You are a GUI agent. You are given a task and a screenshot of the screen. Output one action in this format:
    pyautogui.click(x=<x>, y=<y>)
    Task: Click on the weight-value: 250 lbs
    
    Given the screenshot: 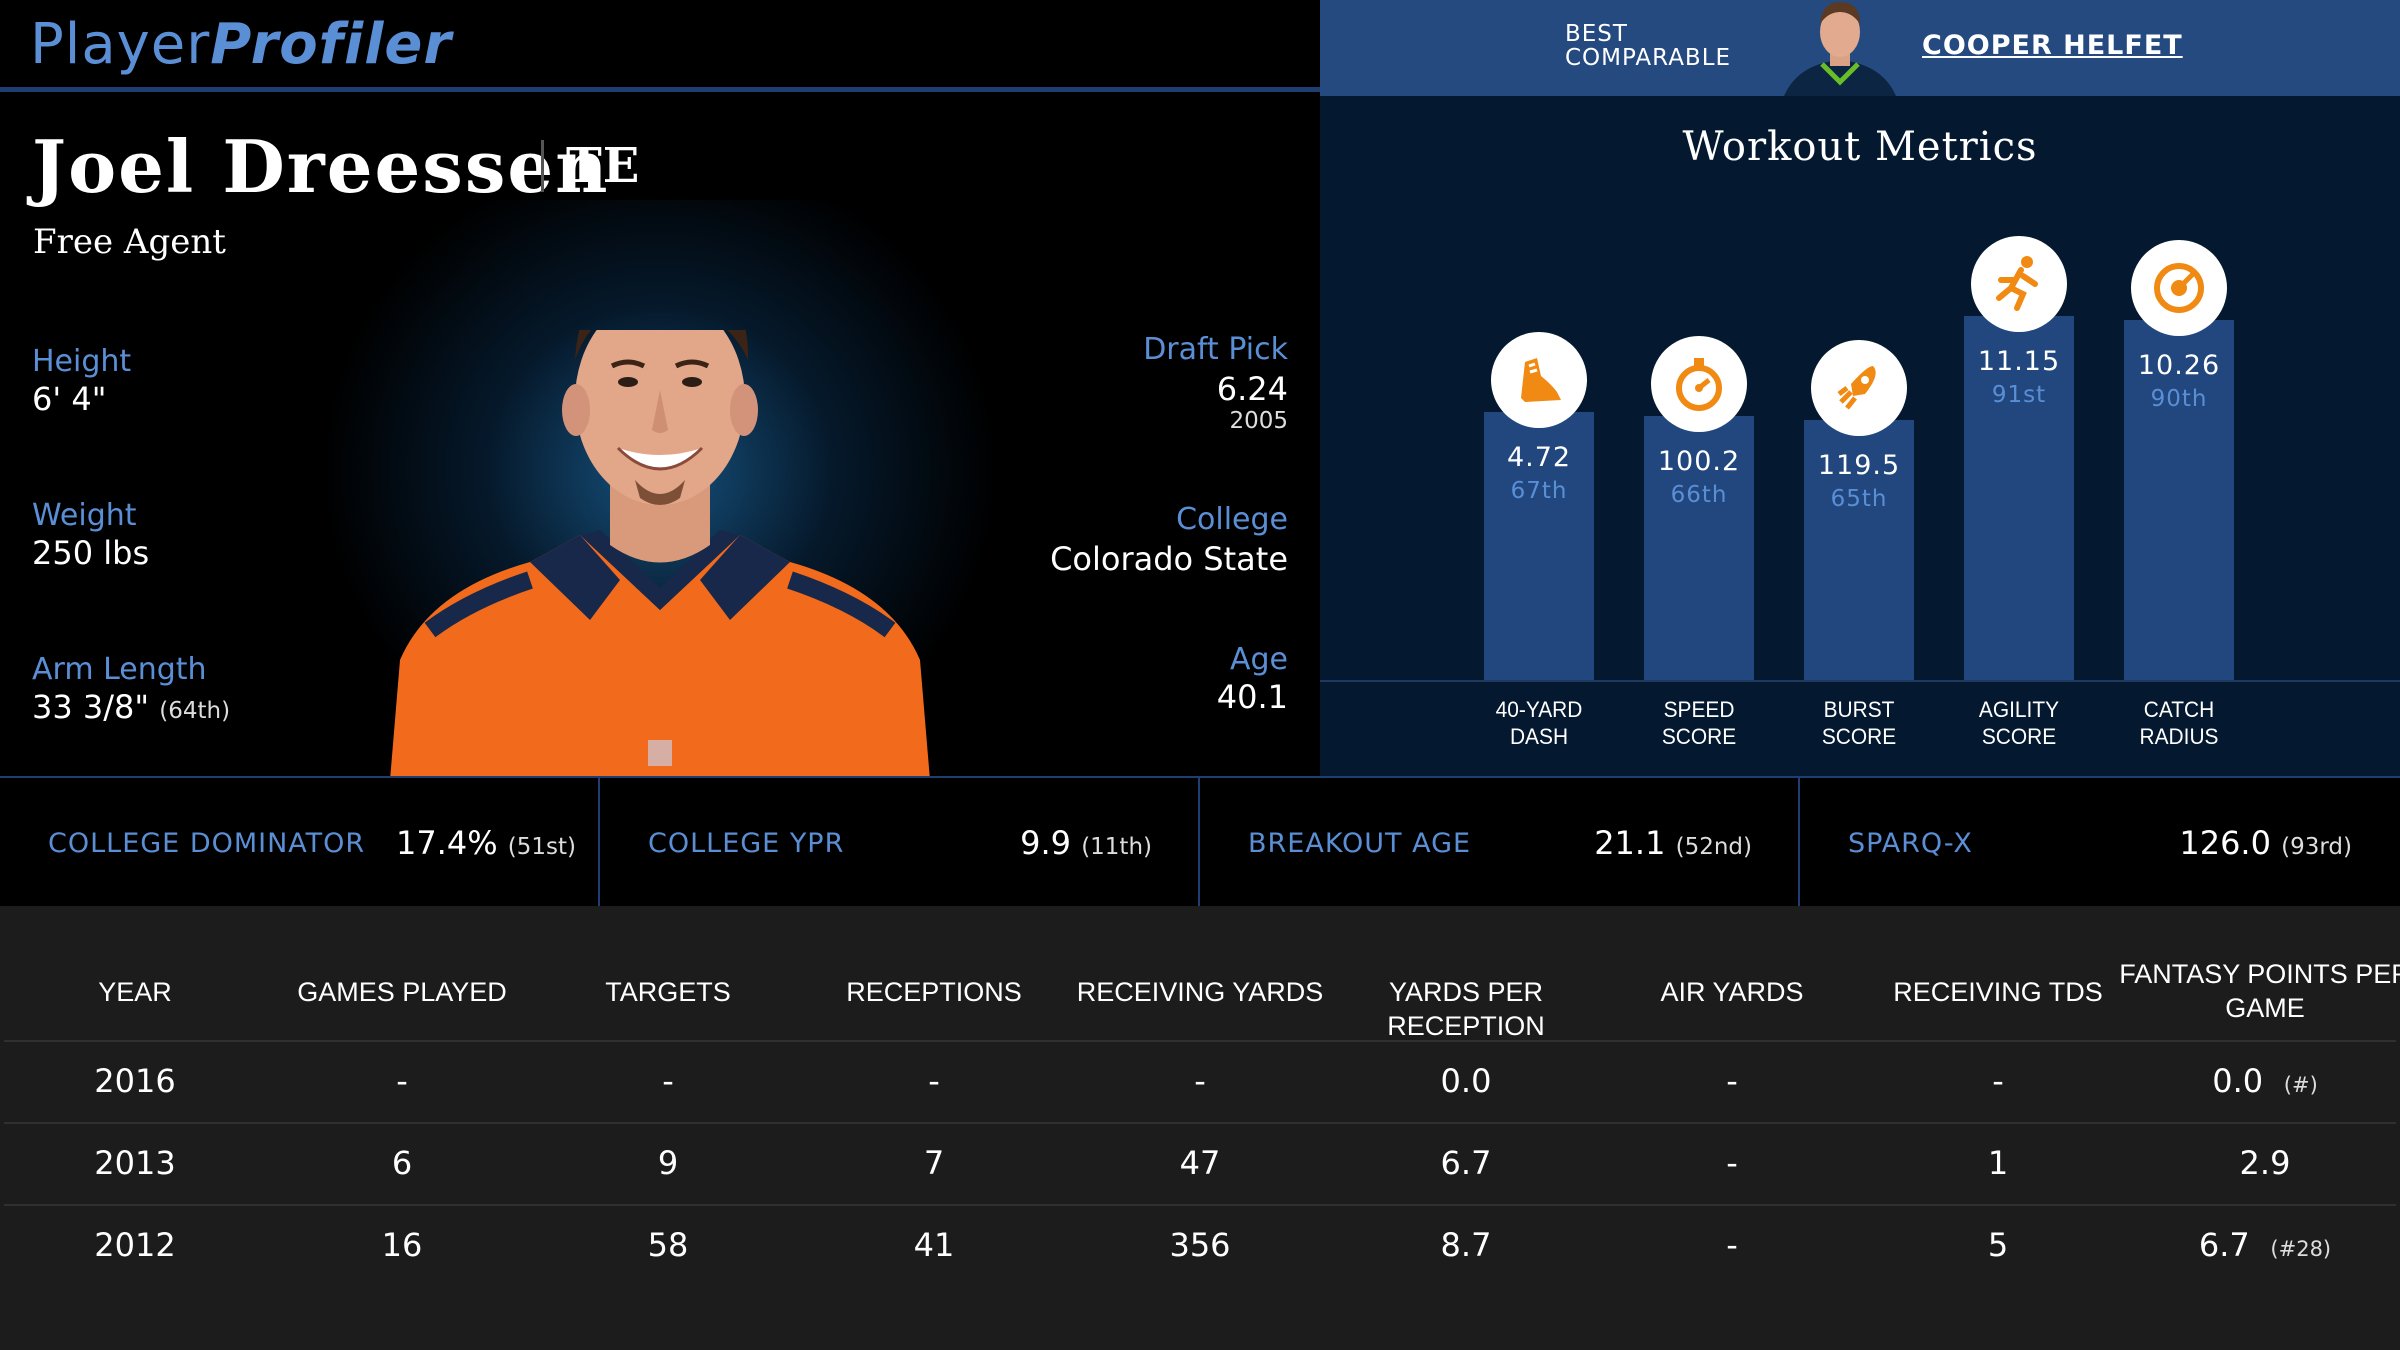 What is the action you would take?
    pyautogui.click(x=91, y=553)
    